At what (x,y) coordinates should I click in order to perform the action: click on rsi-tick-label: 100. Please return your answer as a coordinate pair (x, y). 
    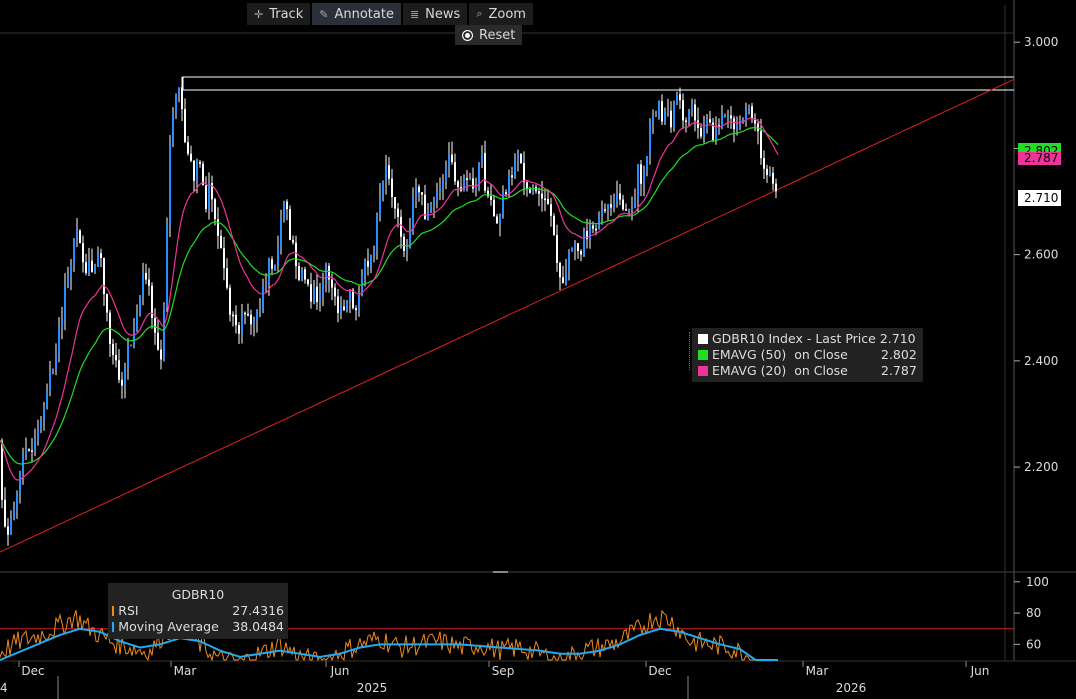
    Looking at the image, I should click on (1037, 582).